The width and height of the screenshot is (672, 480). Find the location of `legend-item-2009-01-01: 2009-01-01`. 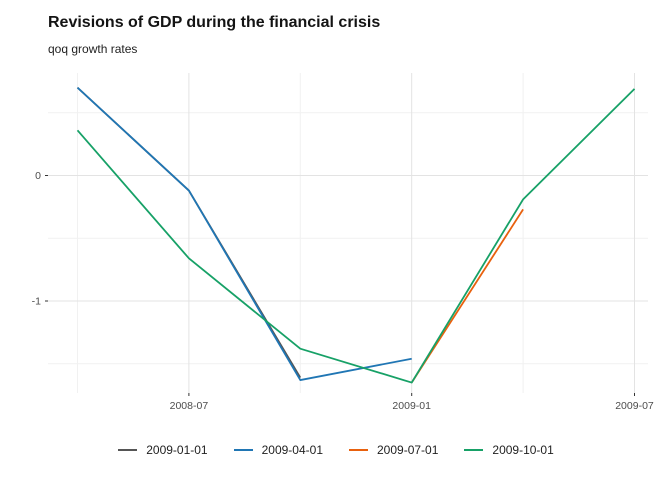

legend-item-2009-01-01: 2009-01-01 is located at coordinates (163, 450).